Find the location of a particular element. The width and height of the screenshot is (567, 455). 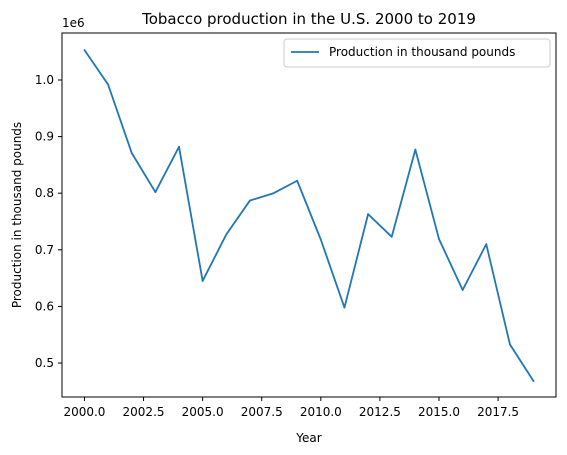

legend: Production in thousand pounds is located at coordinates (417, 53).